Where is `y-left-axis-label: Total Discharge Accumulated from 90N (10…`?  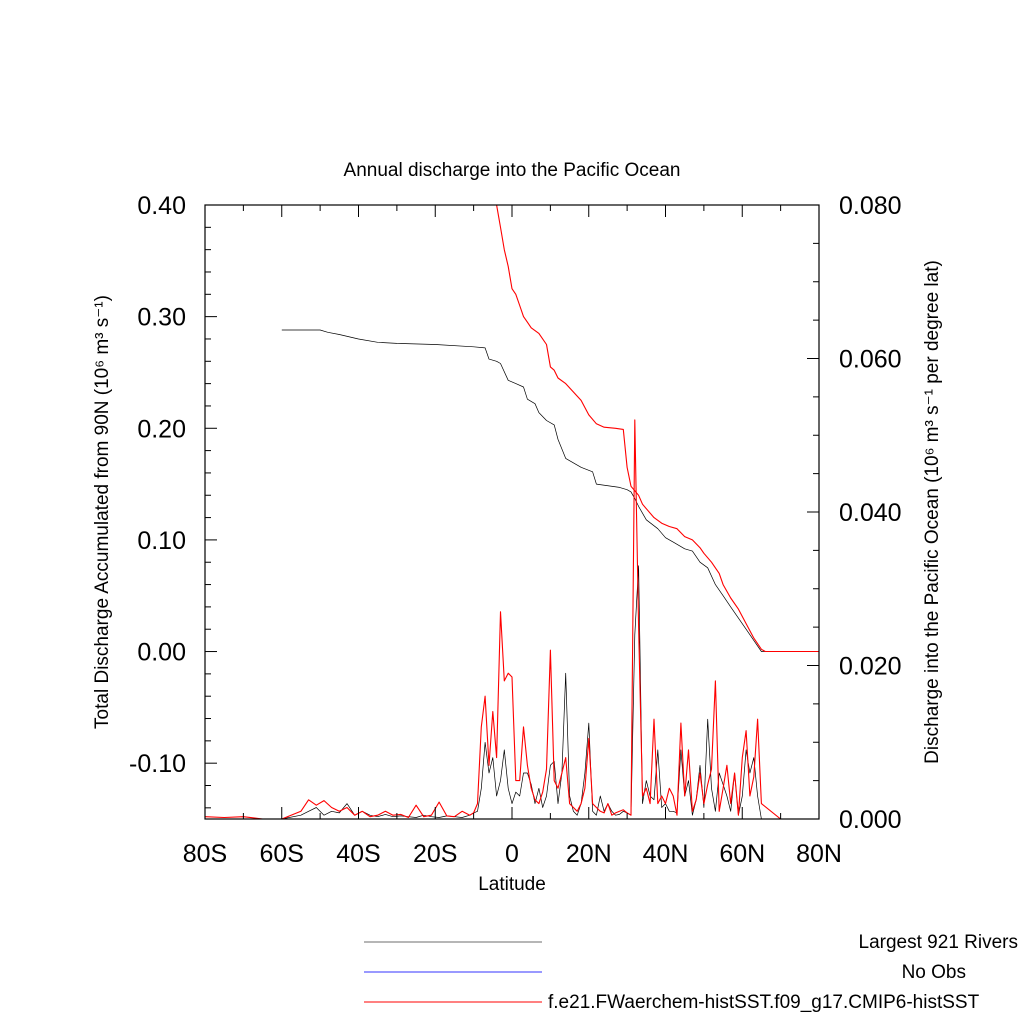 y-left-axis-label: Total Discharge Accumulated from 90N (10… is located at coordinates (102, 512).